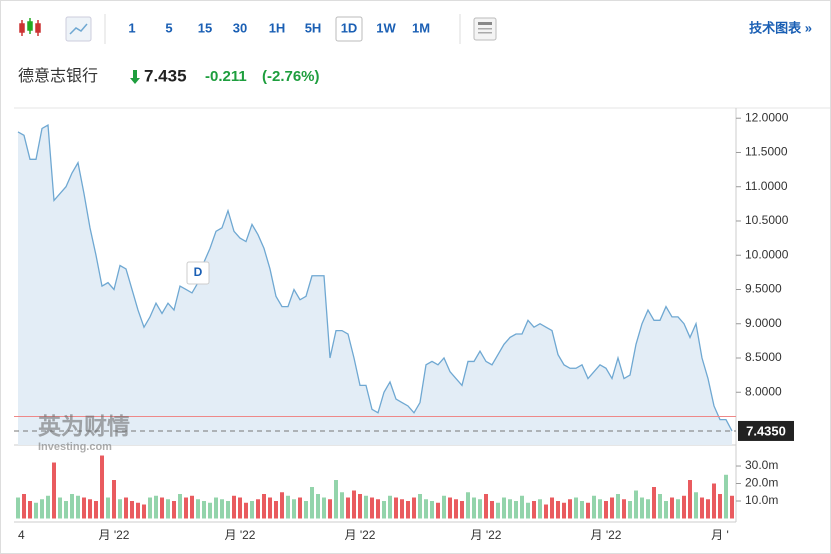 The width and height of the screenshot is (831, 554). What do you see at coordinates (78, 29) in the screenshot?
I see `line-icon` at bounding box center [78, 29].